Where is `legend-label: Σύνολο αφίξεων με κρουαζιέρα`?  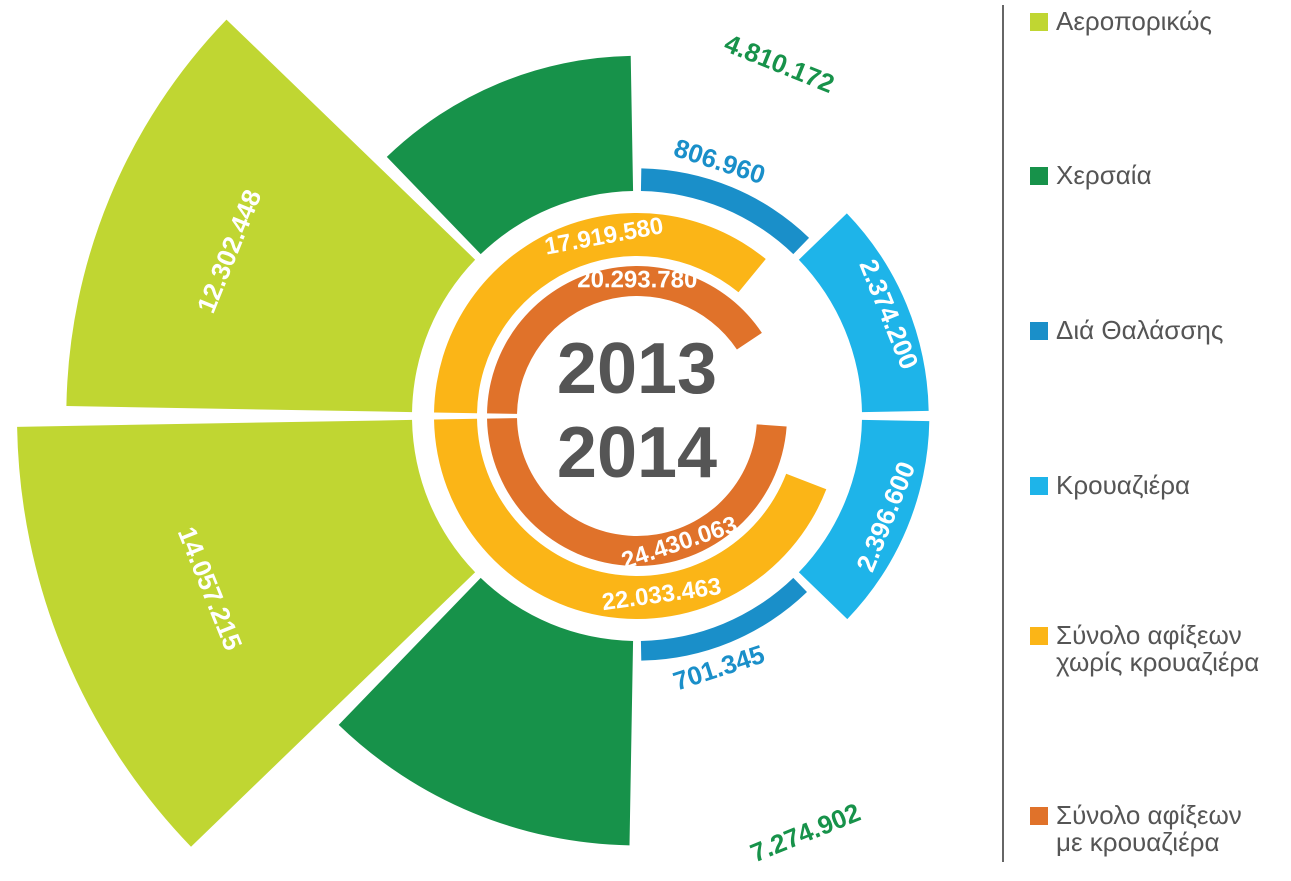
legend-label: Σύνολο αφίξεων με κρουαζιέρα is located at coordinates (1149, 828).